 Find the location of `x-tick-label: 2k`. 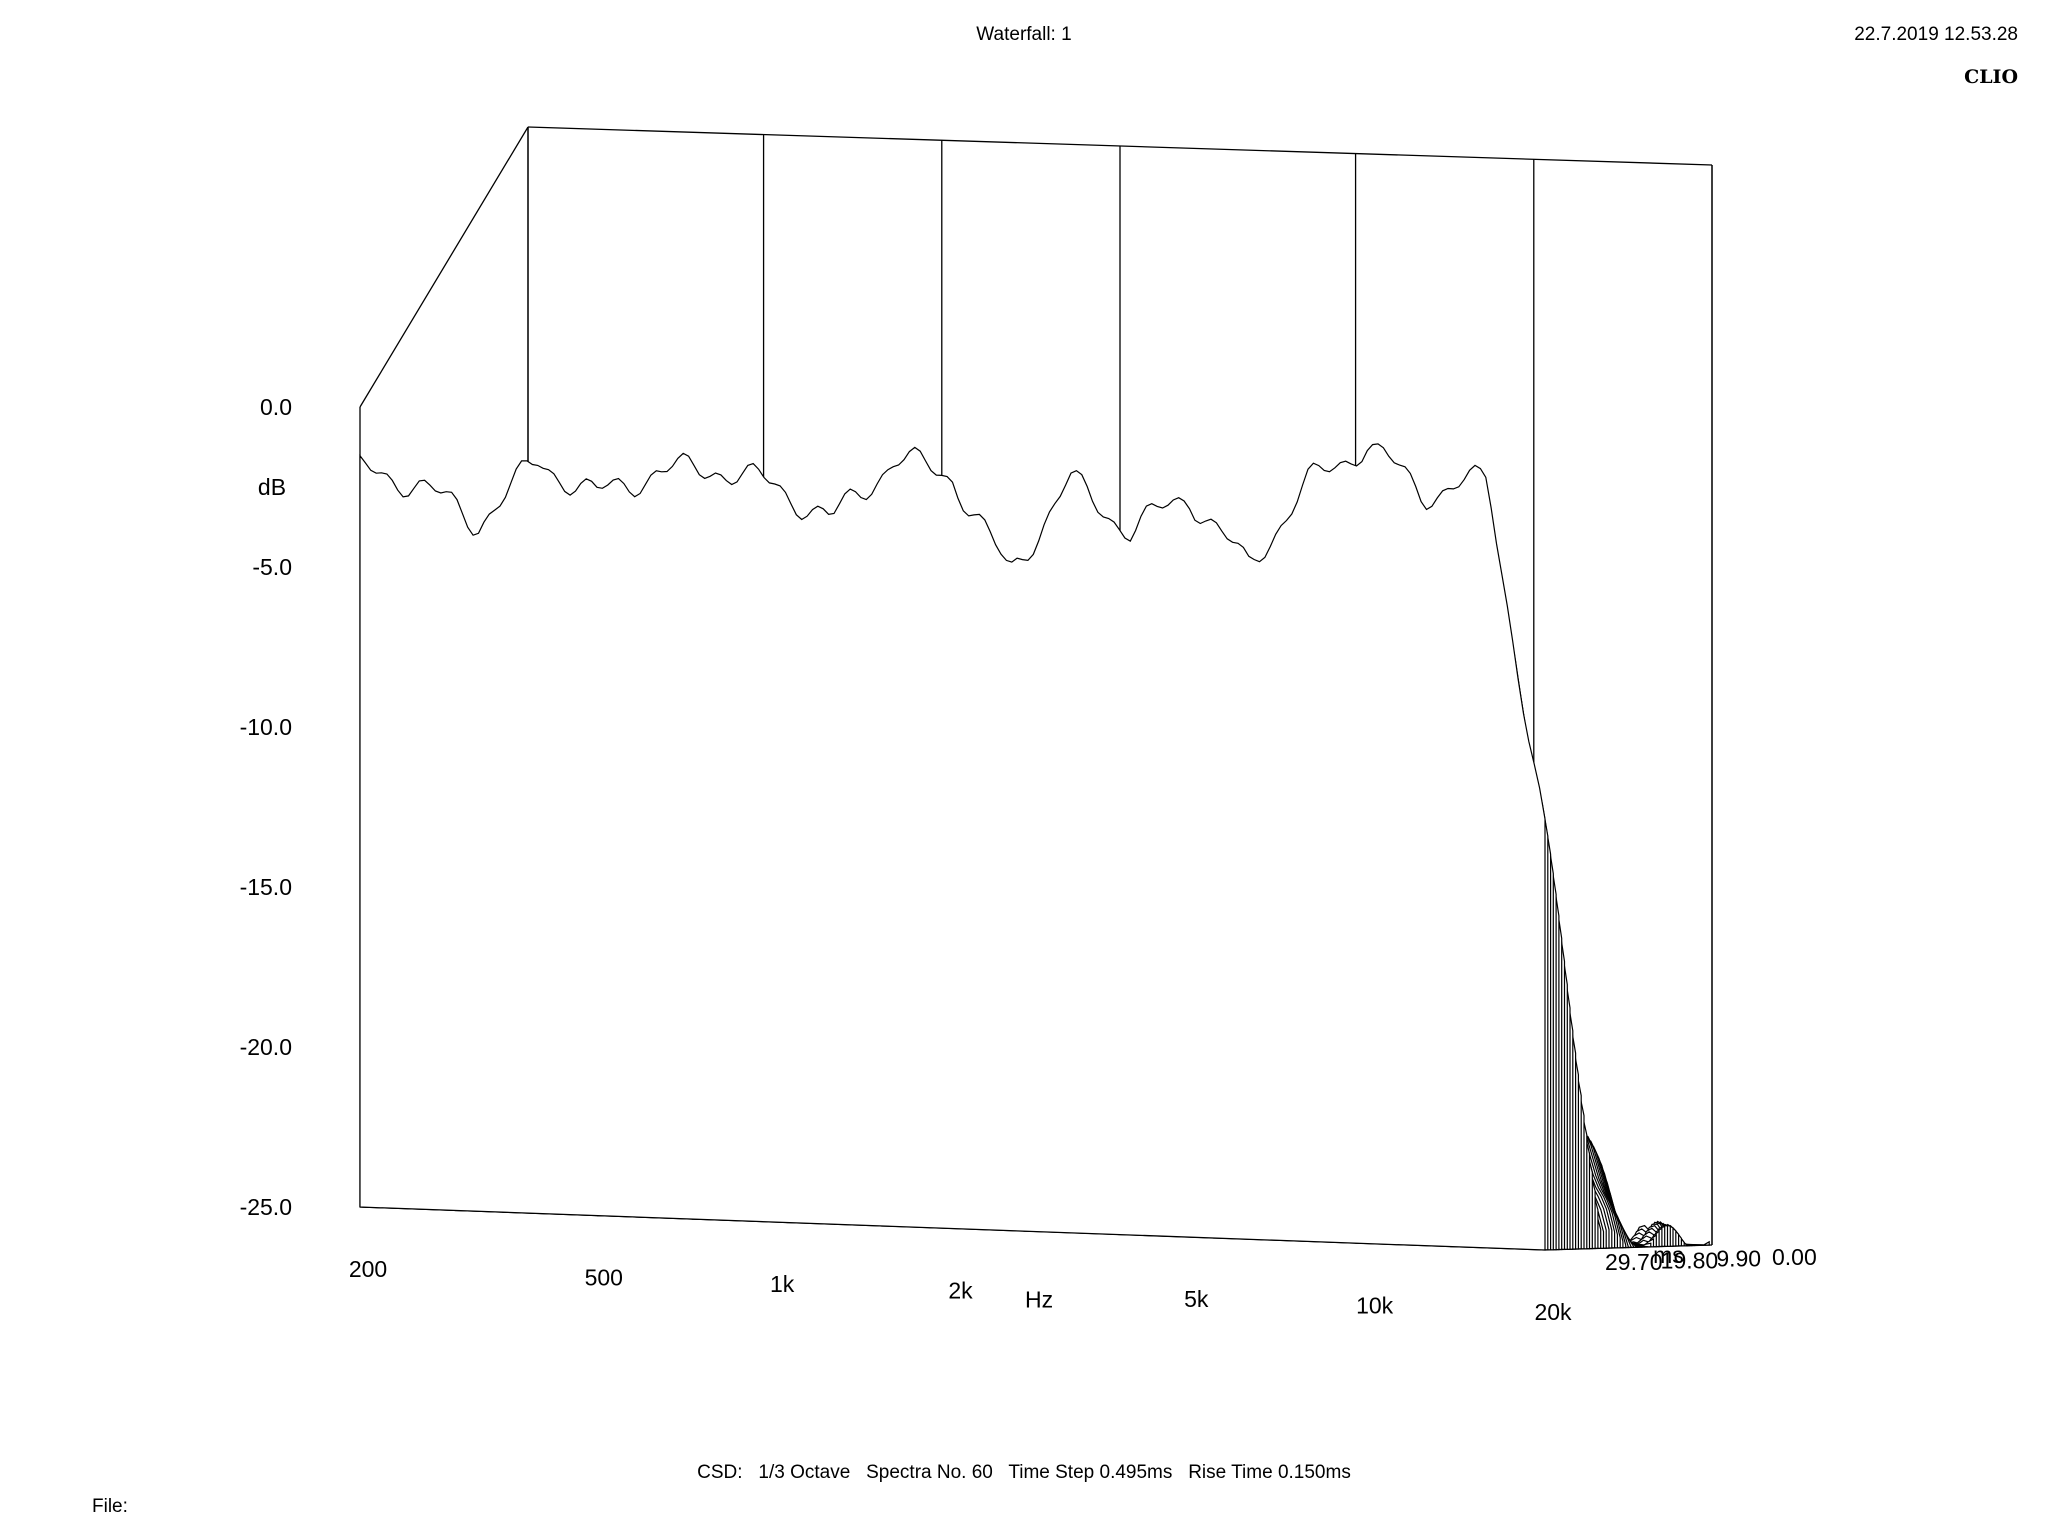

x-tick-label: 2k is located at coordinates (960, 1291).